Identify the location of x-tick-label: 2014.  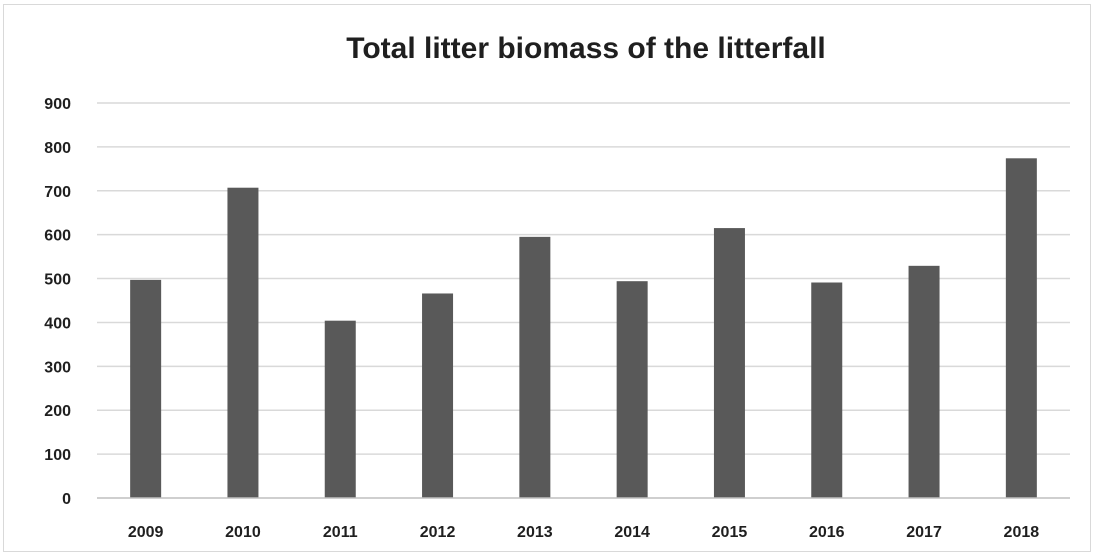
(632, 532).